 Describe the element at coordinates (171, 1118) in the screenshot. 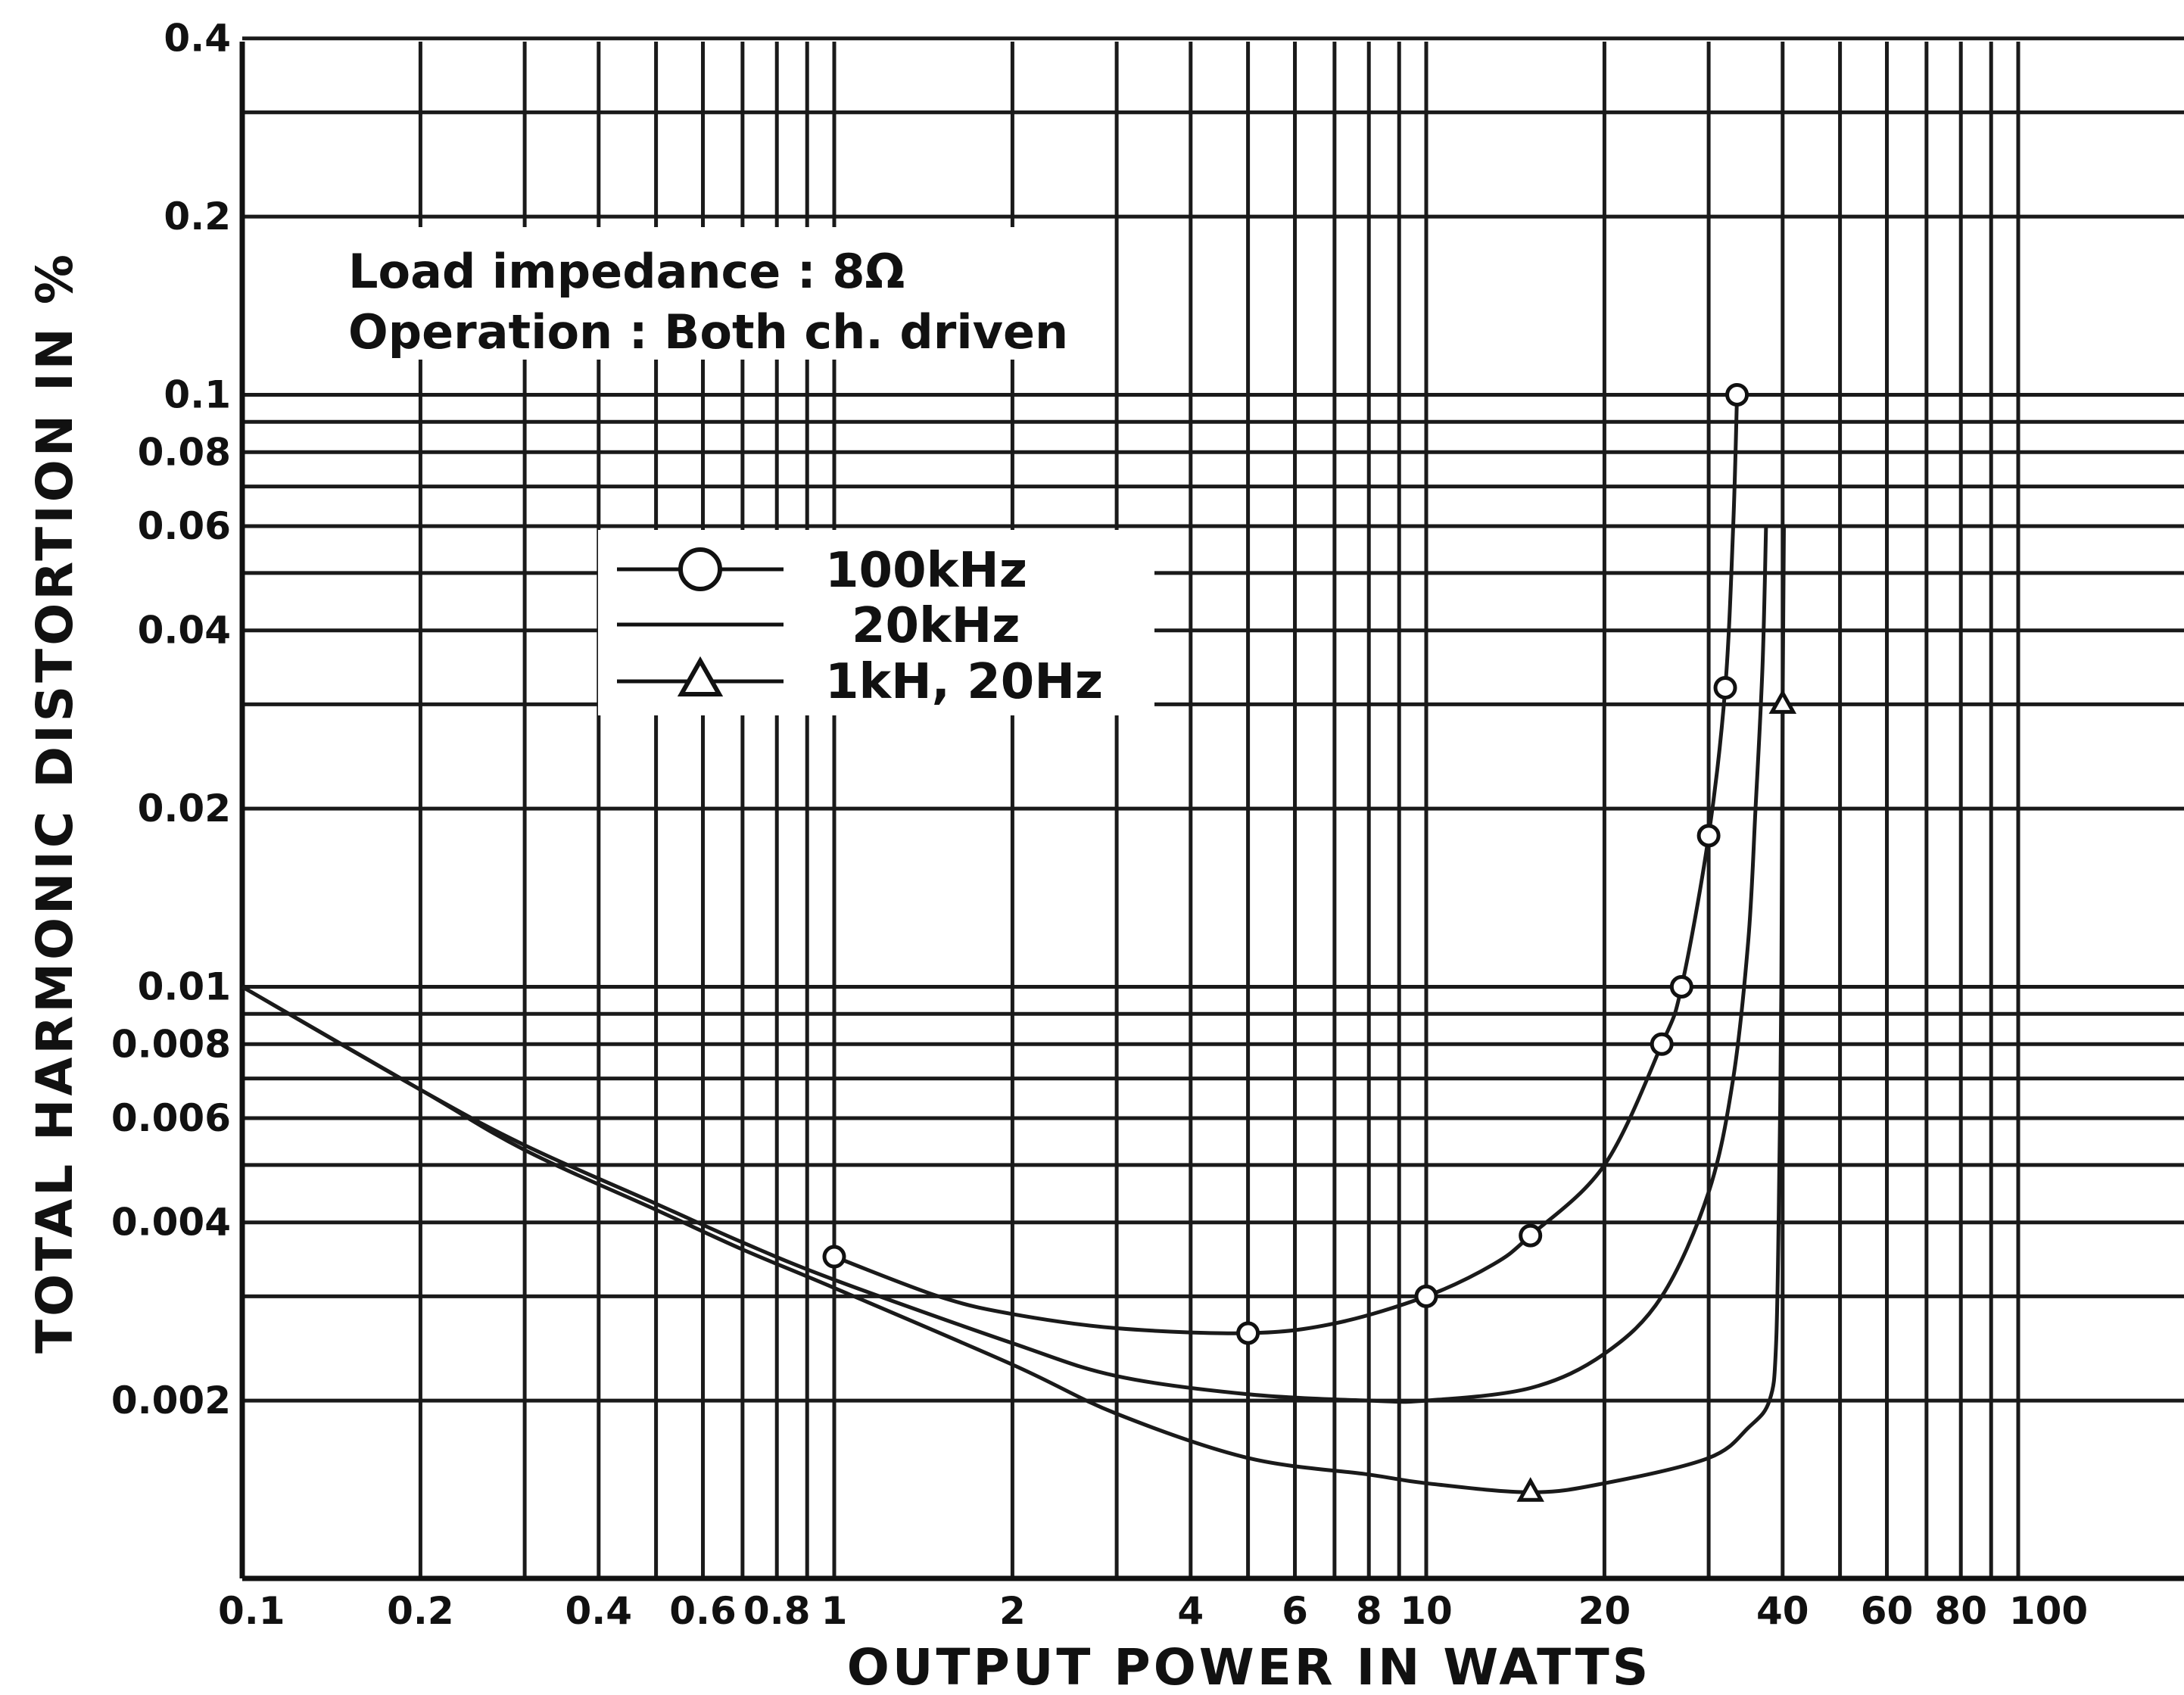

I see `y-tick-label: 0.006` at that location.